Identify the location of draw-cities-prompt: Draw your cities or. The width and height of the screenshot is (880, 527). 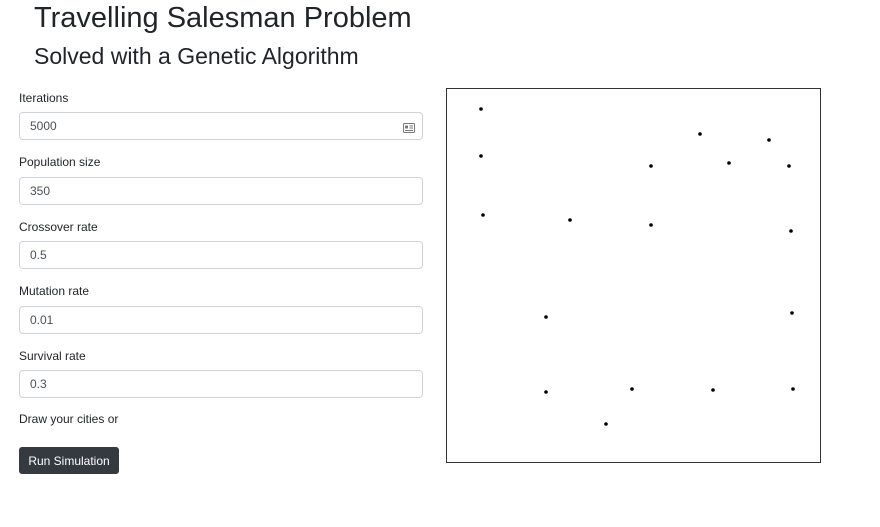
(69, 419).